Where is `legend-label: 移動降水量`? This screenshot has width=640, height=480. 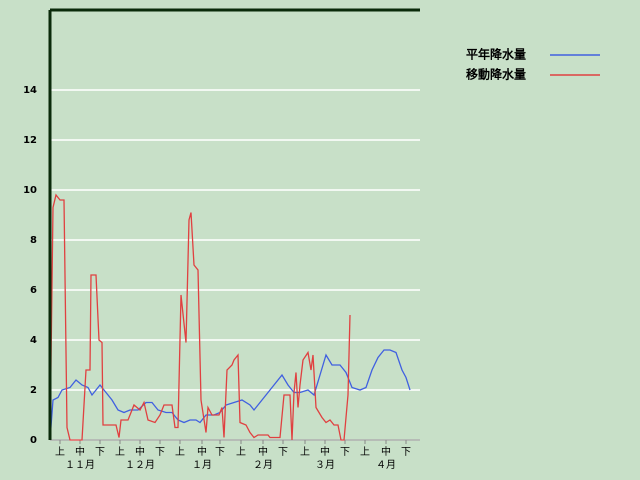 legend-label: 移動降水量 is located at coordinates (496, 74).